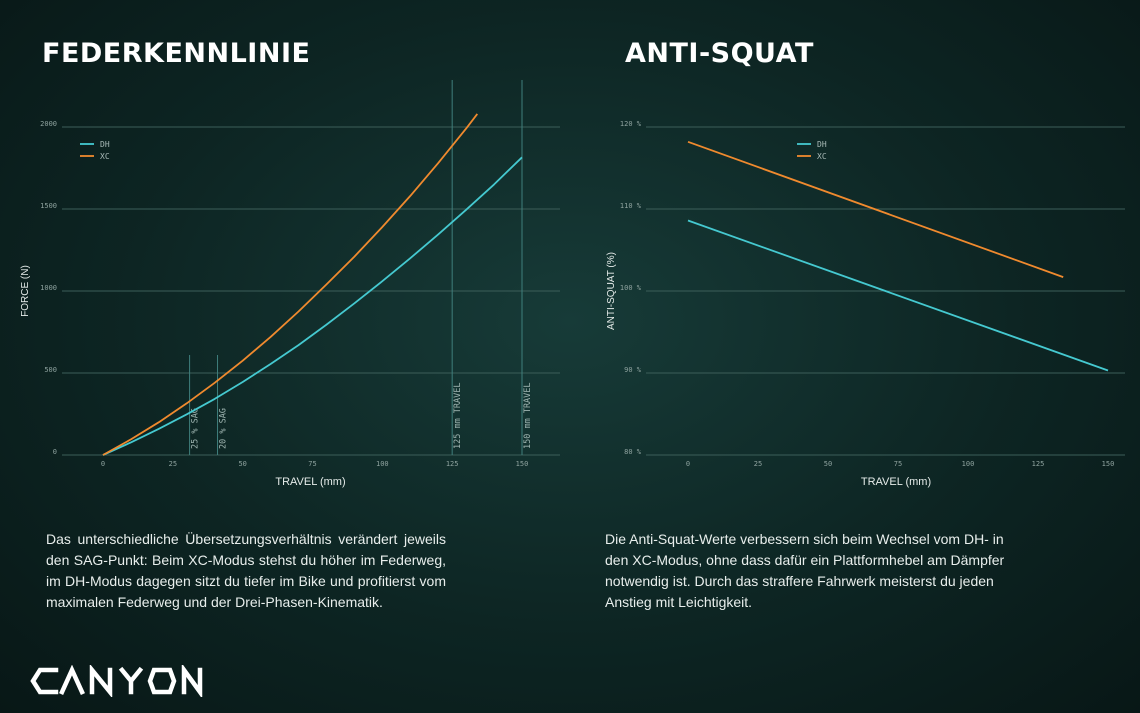  I want to click on reference-line-label: 20 % SAG, so click(224, 428).